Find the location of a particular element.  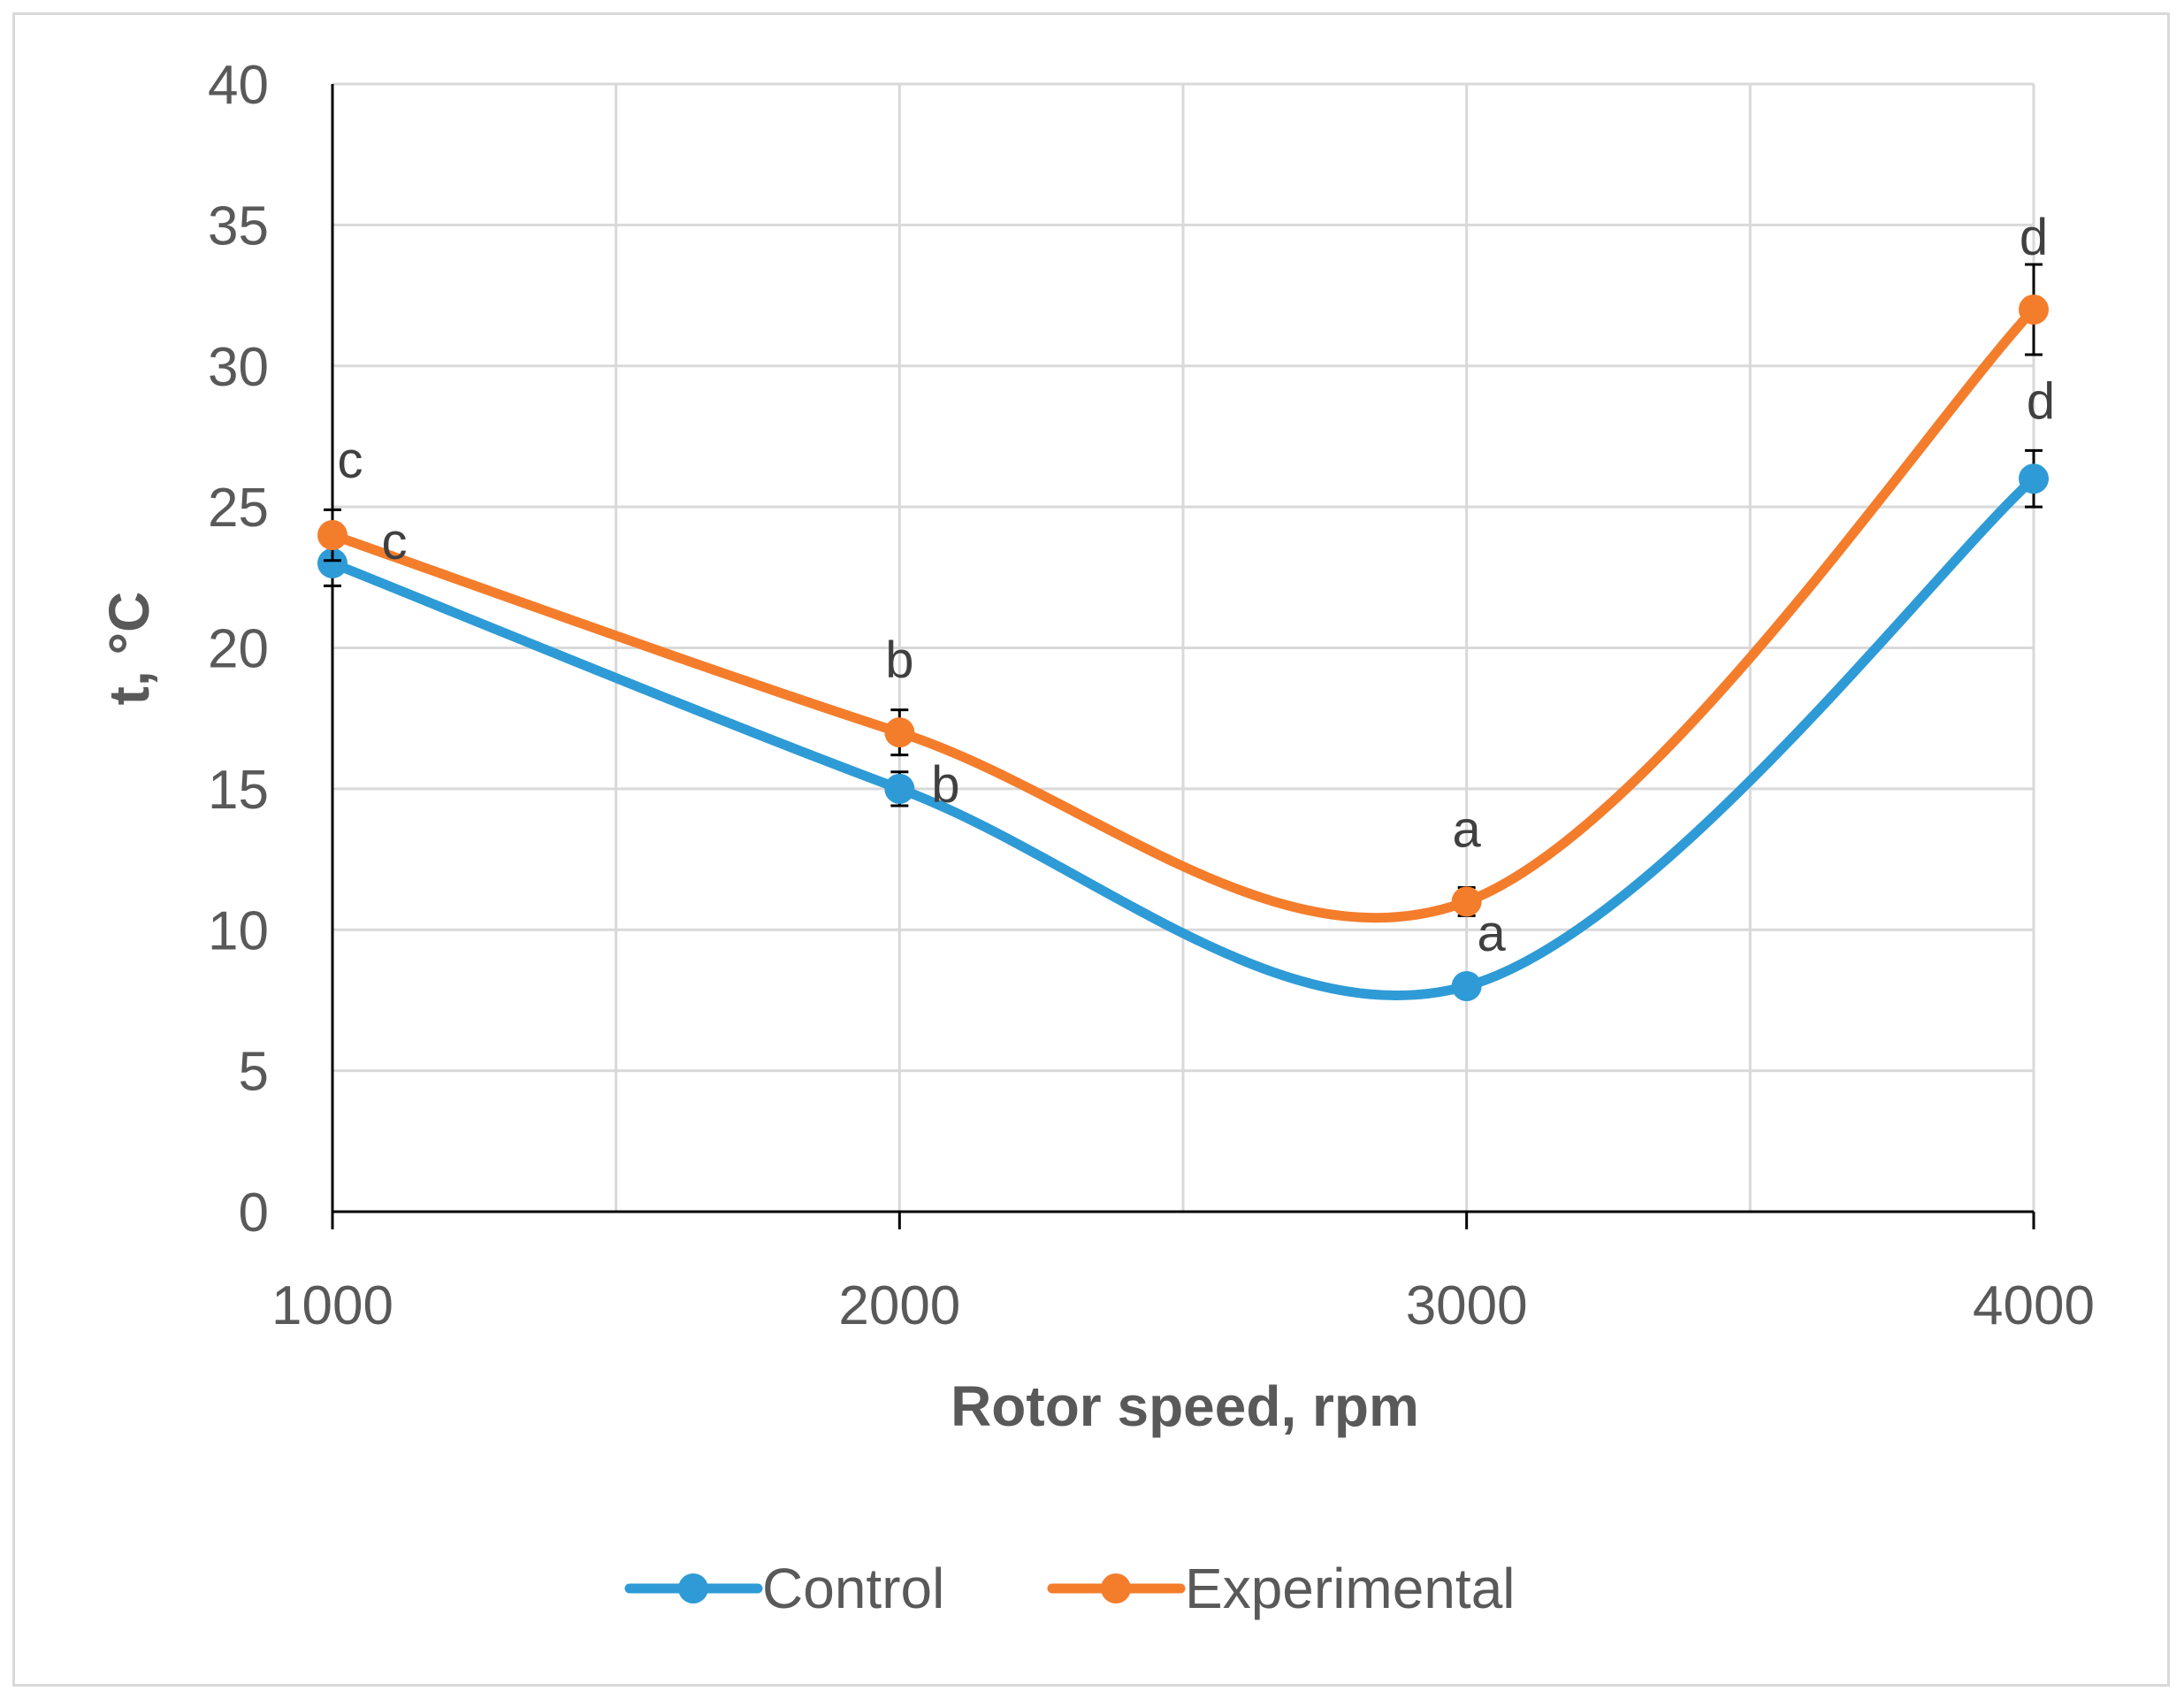

y-tick-label: 15 is located at coordinates (238, 791).